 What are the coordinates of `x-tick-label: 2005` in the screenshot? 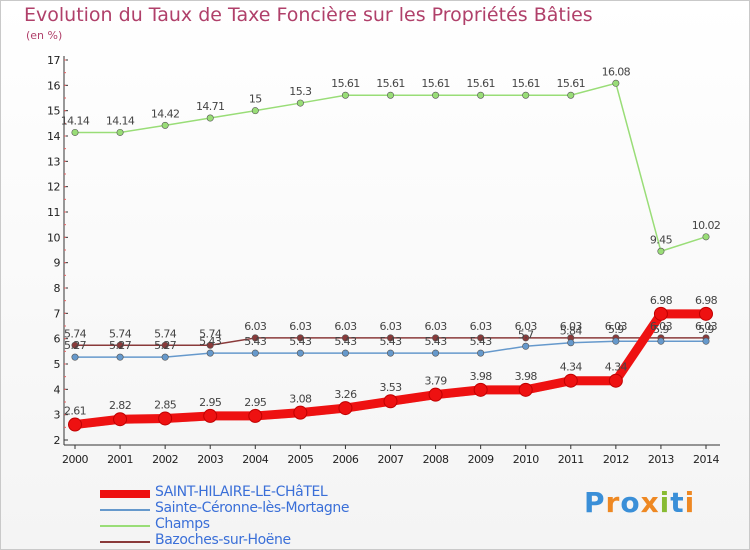 It's located at (300, 459).